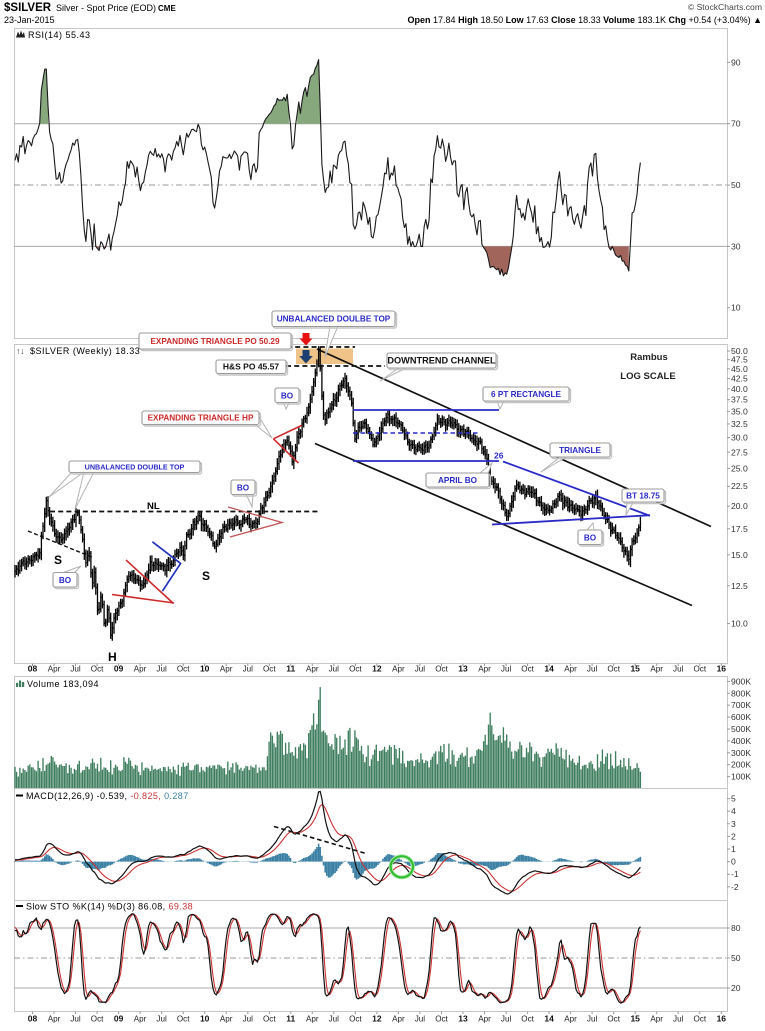 This screenshot has width=765, height=1031. I want to click on svg-text: 100K, so click(741, 777).